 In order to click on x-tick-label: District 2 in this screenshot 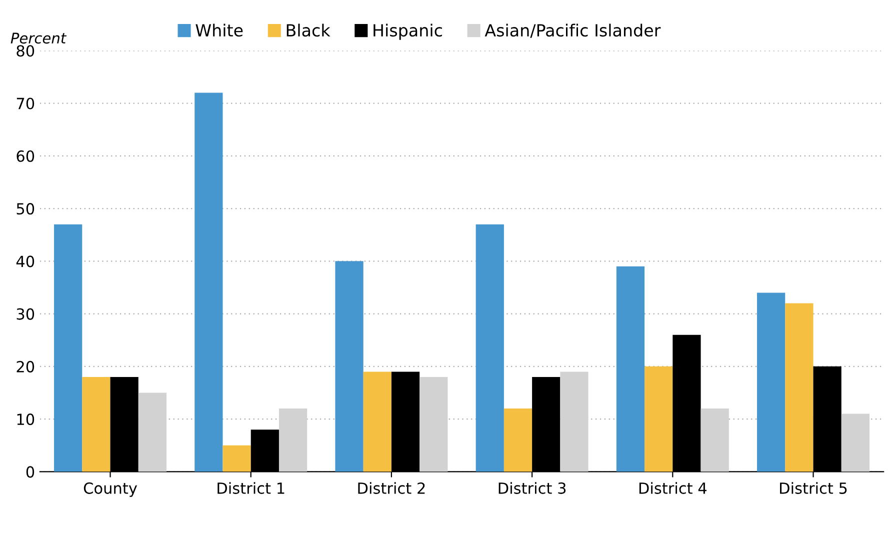, I will do `click(391, 488)`.